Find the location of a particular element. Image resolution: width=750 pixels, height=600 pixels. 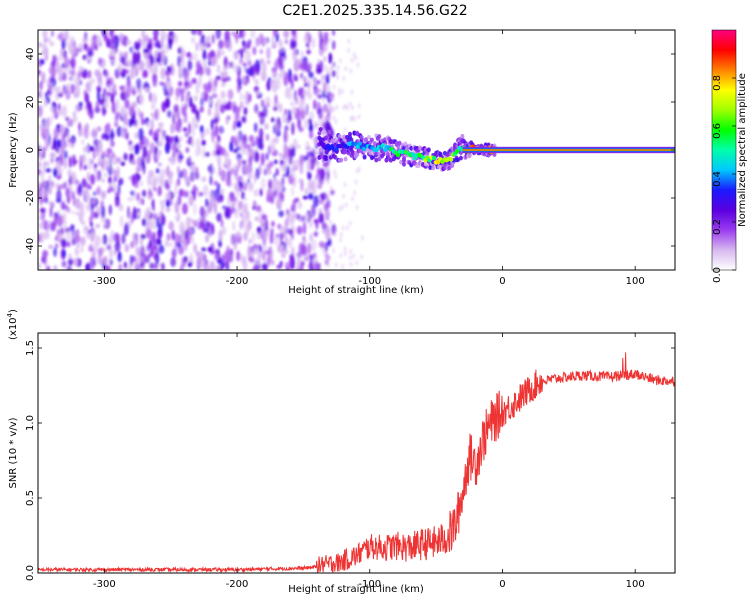

snr-scale-note: (x104) is located at coordinates (12, 324).